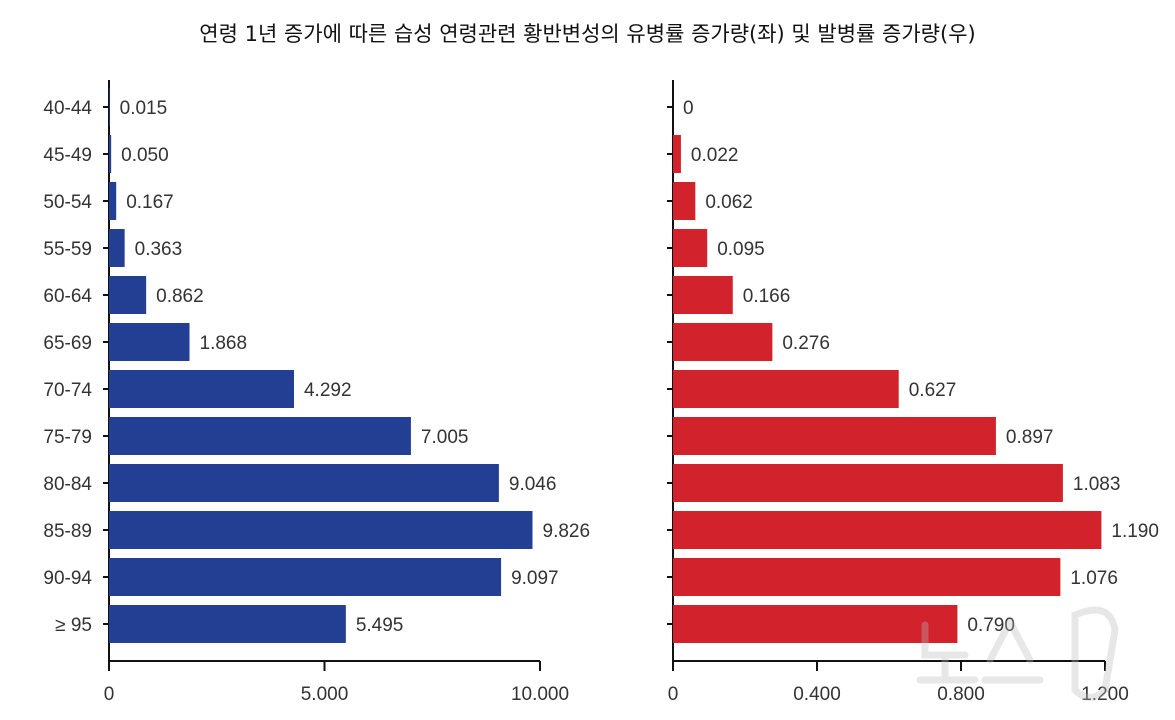  Describe the element at coordinates (729, 202) in the screenshot. I see `data-label: 0.062` at that location.